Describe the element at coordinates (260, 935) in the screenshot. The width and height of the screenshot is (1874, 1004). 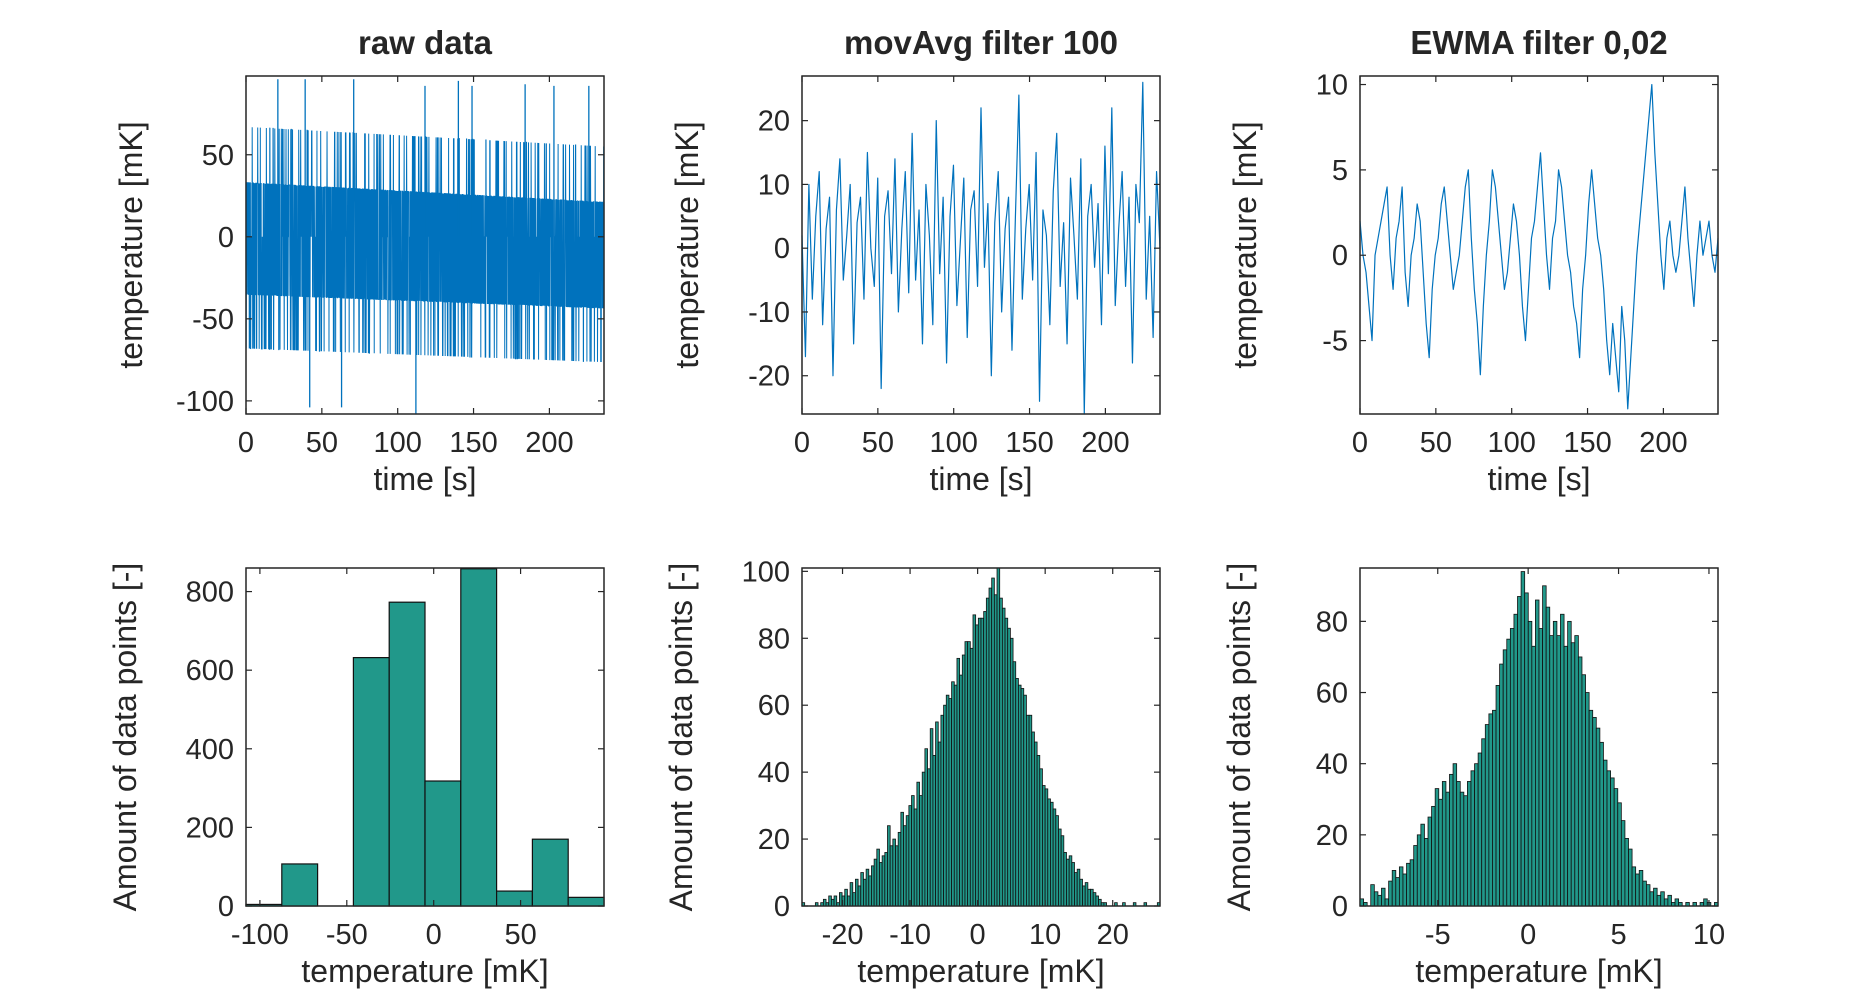
I see `x-tick-label: -100` at that location.